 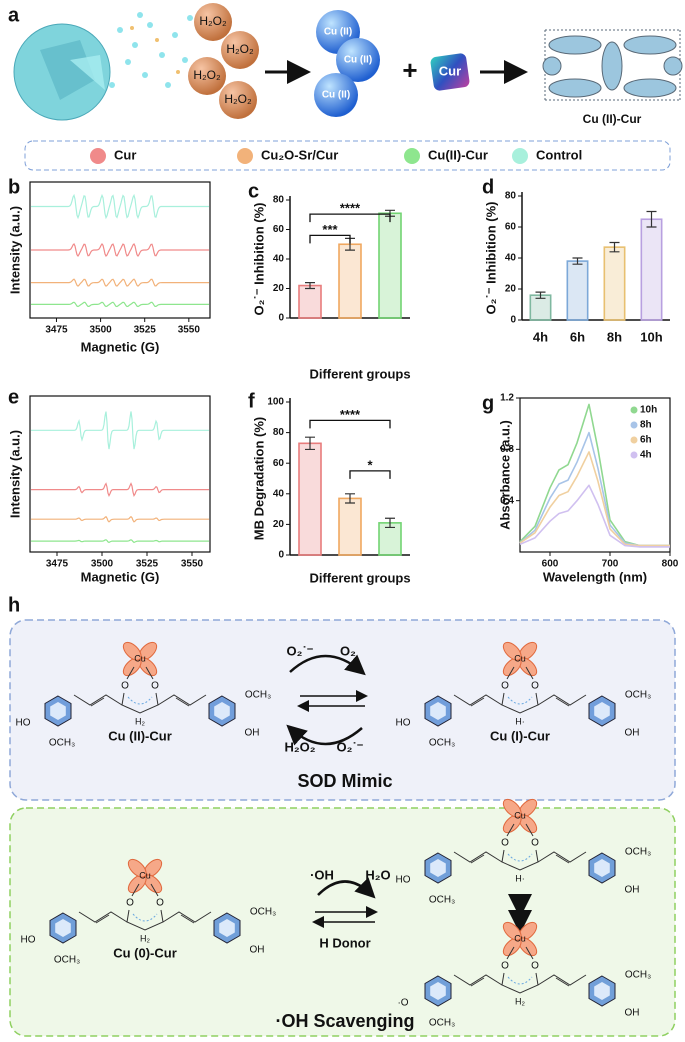 I want to click on x-tick-label: 3500, so click(x=100, y=330).